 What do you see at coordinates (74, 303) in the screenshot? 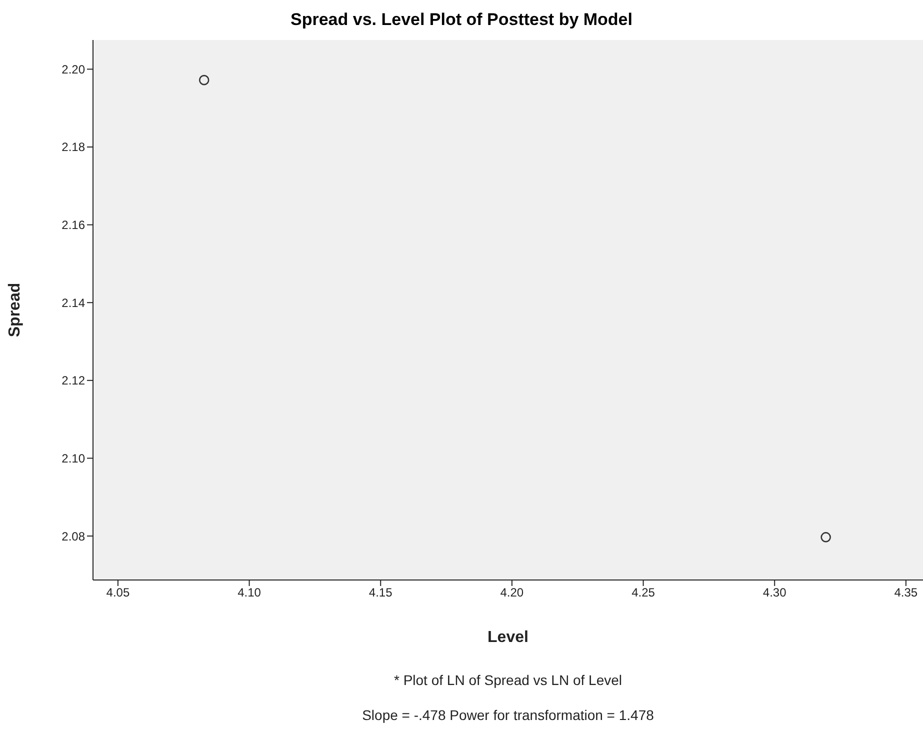
I see `y-tick-label: 2.14` at bounding box center [74, 303].